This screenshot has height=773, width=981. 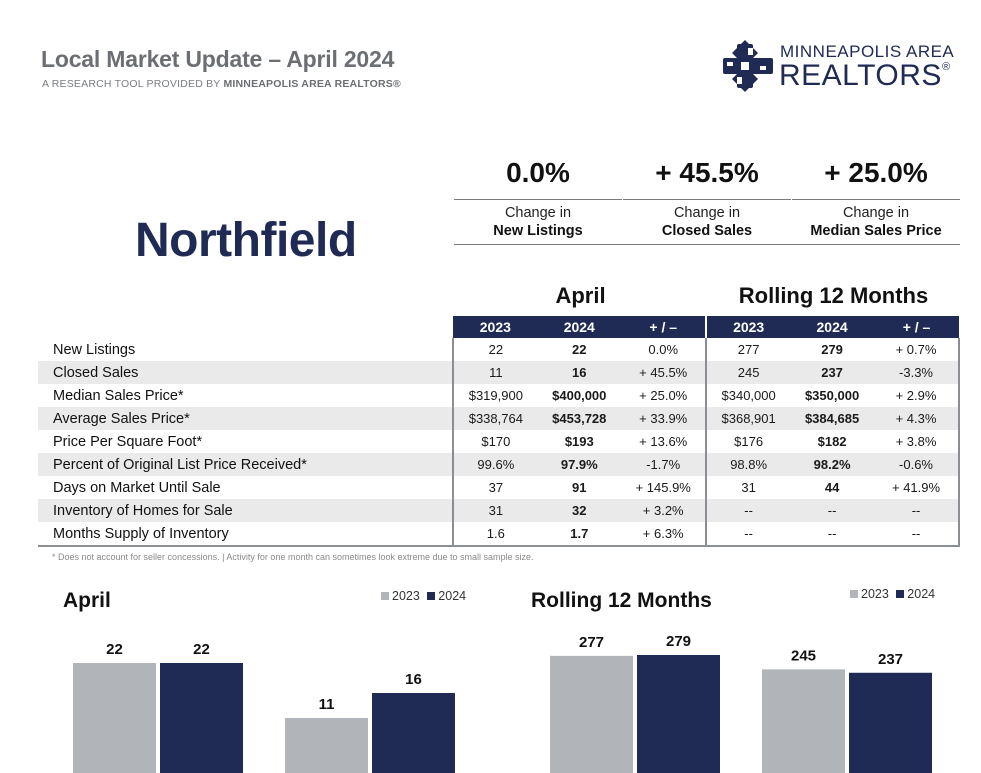 I want to click on table-cell: + 0.7%, so click(x=917, y=349).